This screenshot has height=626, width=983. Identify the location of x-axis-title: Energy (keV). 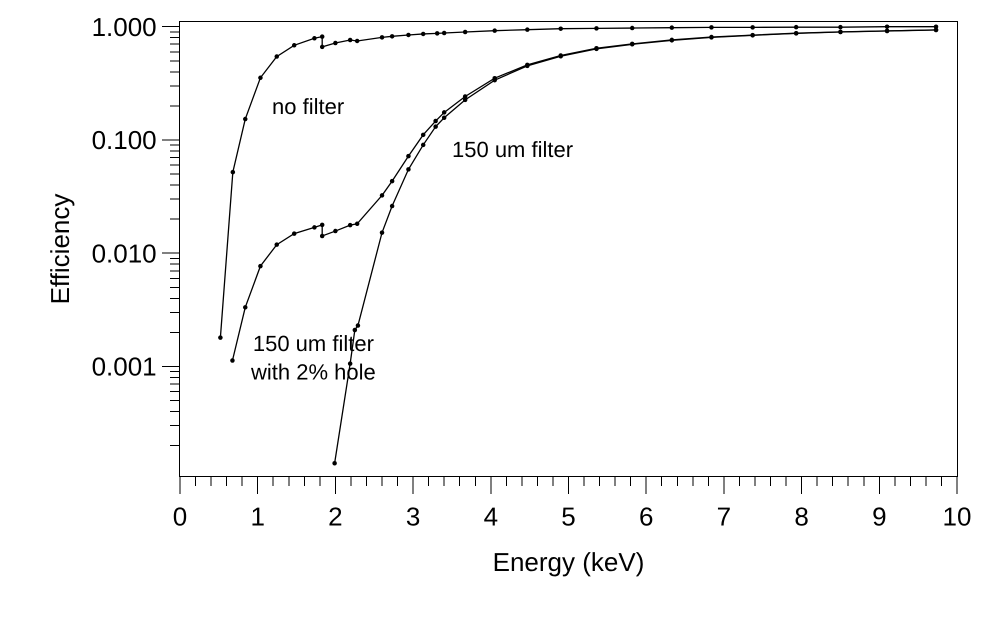
(568, 562).